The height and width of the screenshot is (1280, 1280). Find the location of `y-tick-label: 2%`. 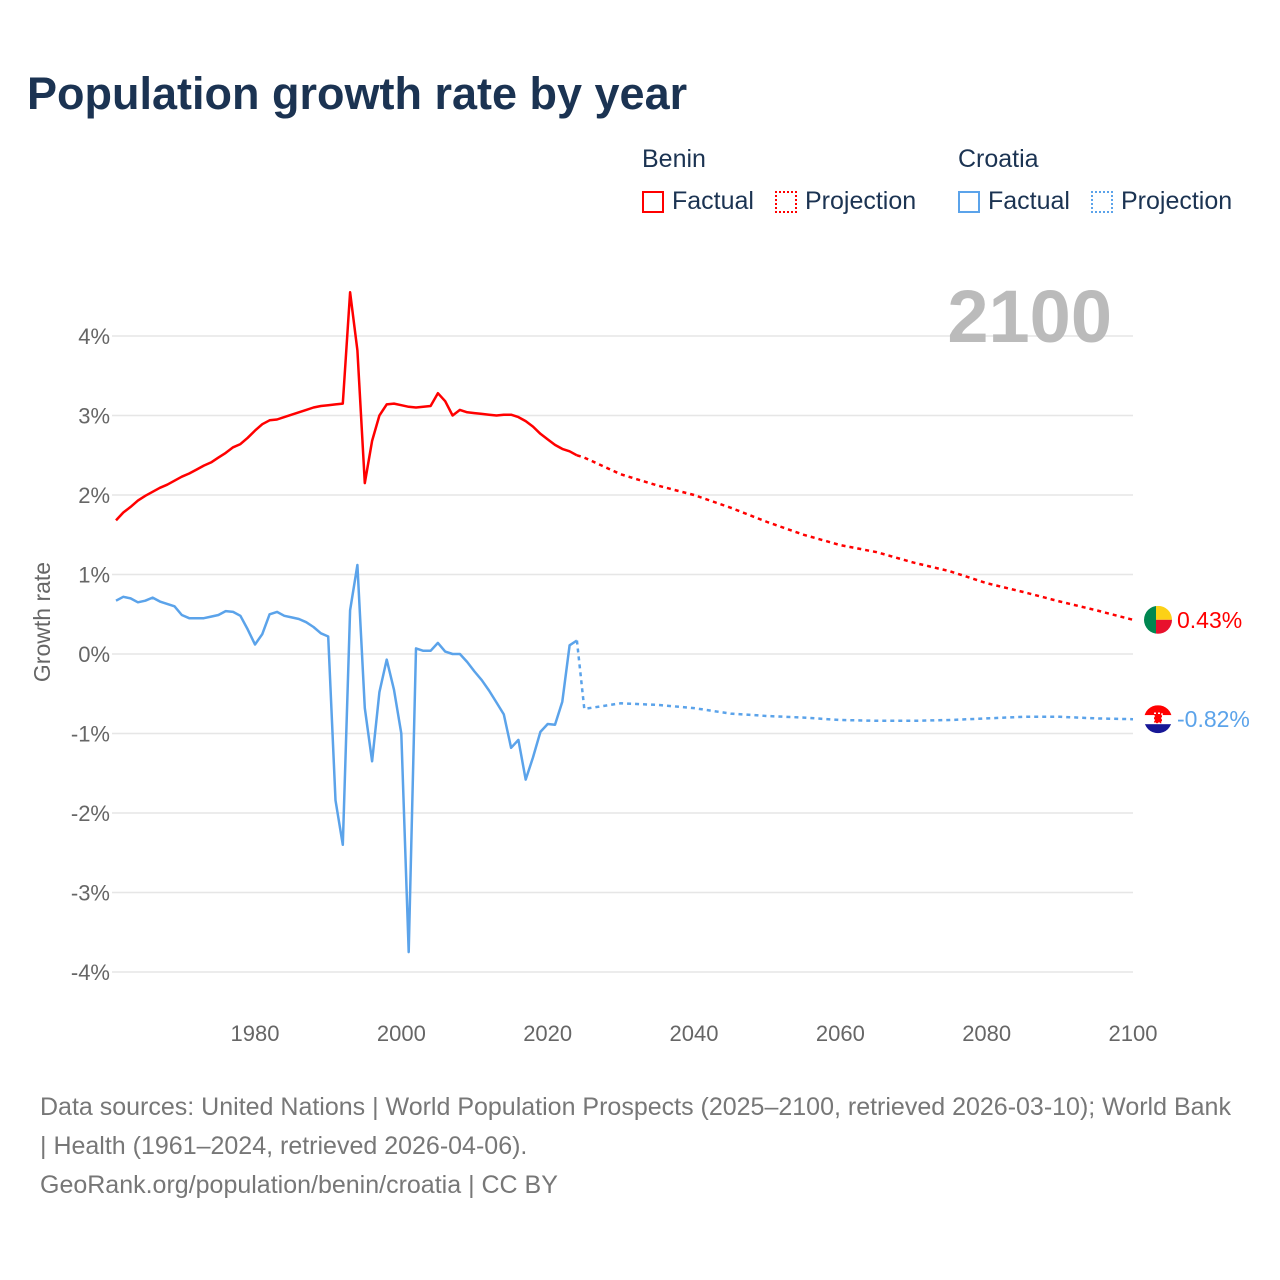

y-tick-label: 2% is located at coordinates (94, 495).